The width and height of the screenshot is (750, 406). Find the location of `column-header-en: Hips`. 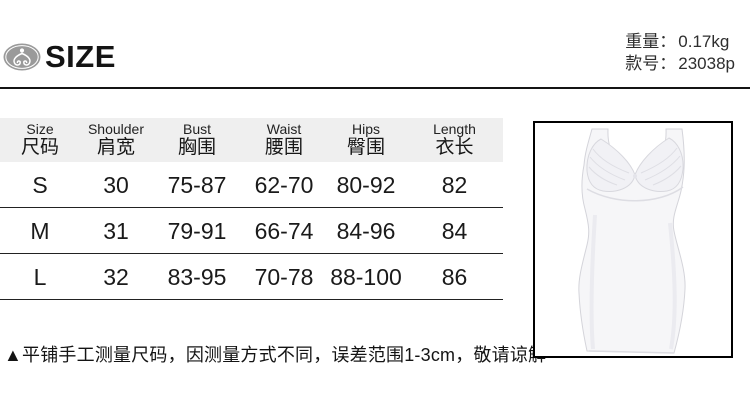

column-header-en: Hips is located at coordinates (365, 129).